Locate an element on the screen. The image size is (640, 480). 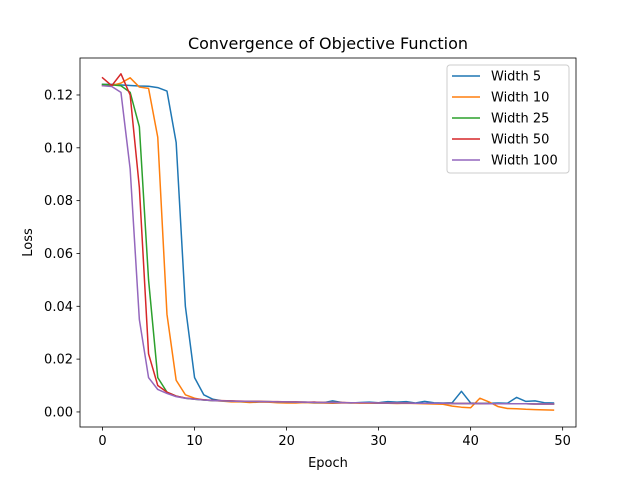
x-tick-label: 10 is located at coordinates (194, 441).